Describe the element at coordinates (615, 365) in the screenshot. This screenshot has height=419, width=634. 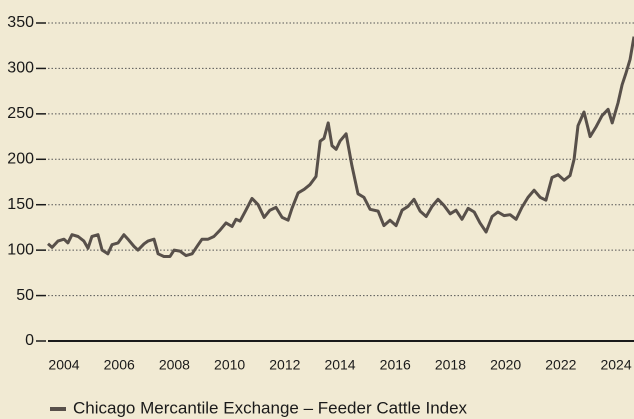
I see `x-tick-label: 2024` at that location.